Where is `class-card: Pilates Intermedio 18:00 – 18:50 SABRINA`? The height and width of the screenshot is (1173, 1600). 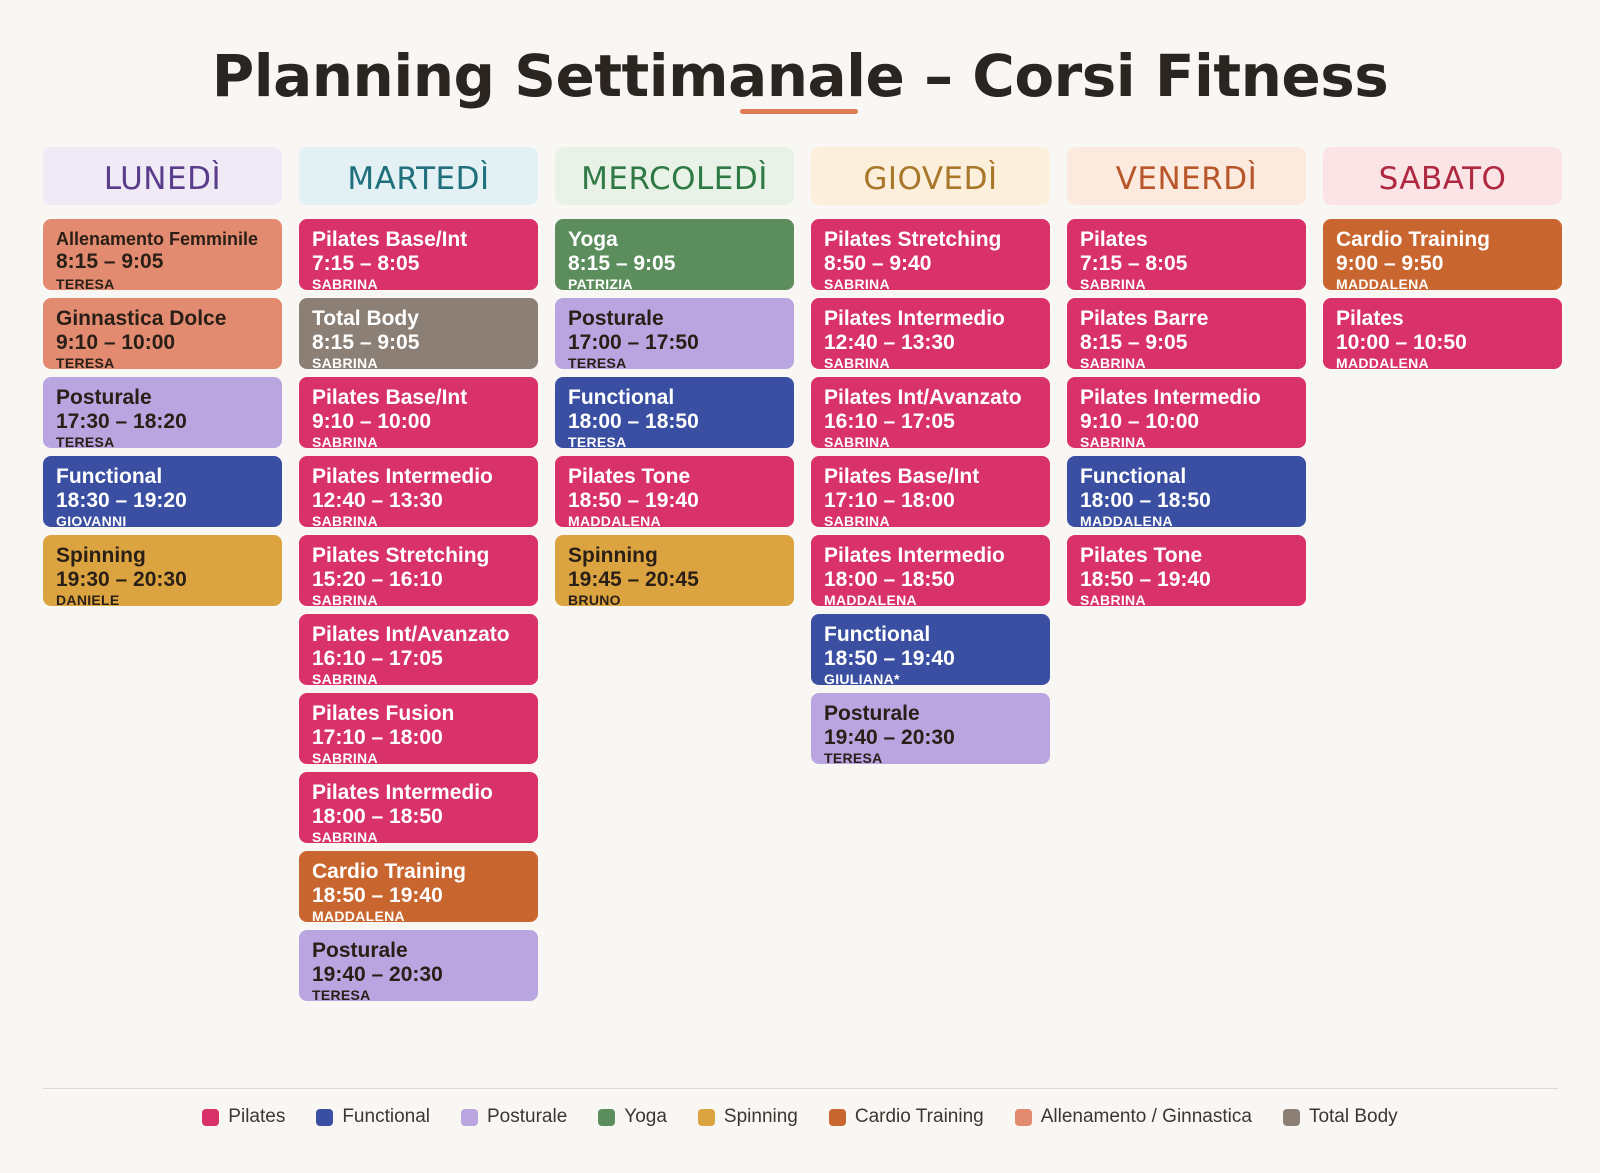
class-card: Pilates Intermedio 18:00 – 18:50 SABRINA is located at coordinates (418, 807).